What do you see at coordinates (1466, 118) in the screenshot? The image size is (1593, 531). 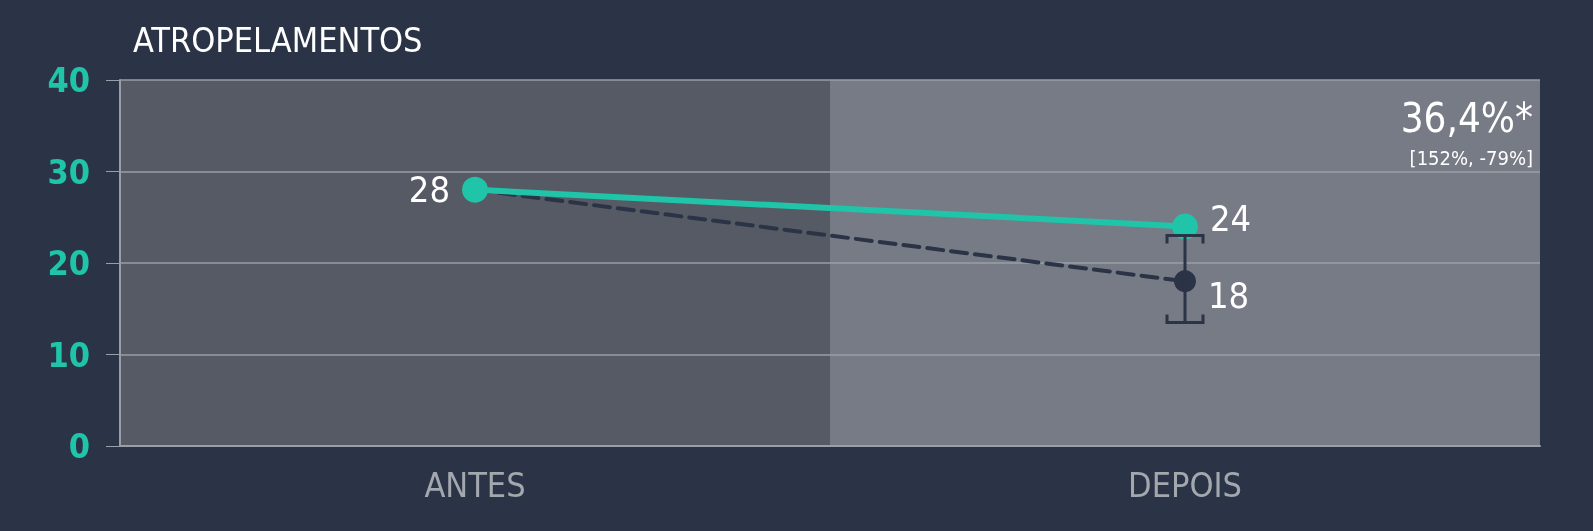 I see `annotation: 36,4%*` at bounding box center [1466, 118].